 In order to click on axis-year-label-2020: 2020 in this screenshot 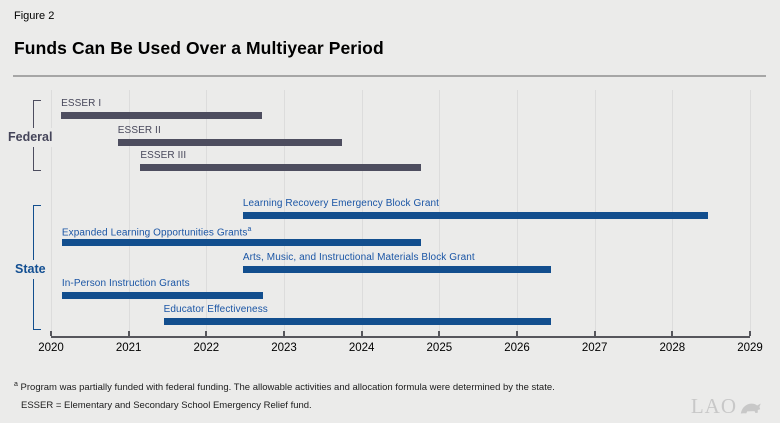, I will do `click(51, 348)`.